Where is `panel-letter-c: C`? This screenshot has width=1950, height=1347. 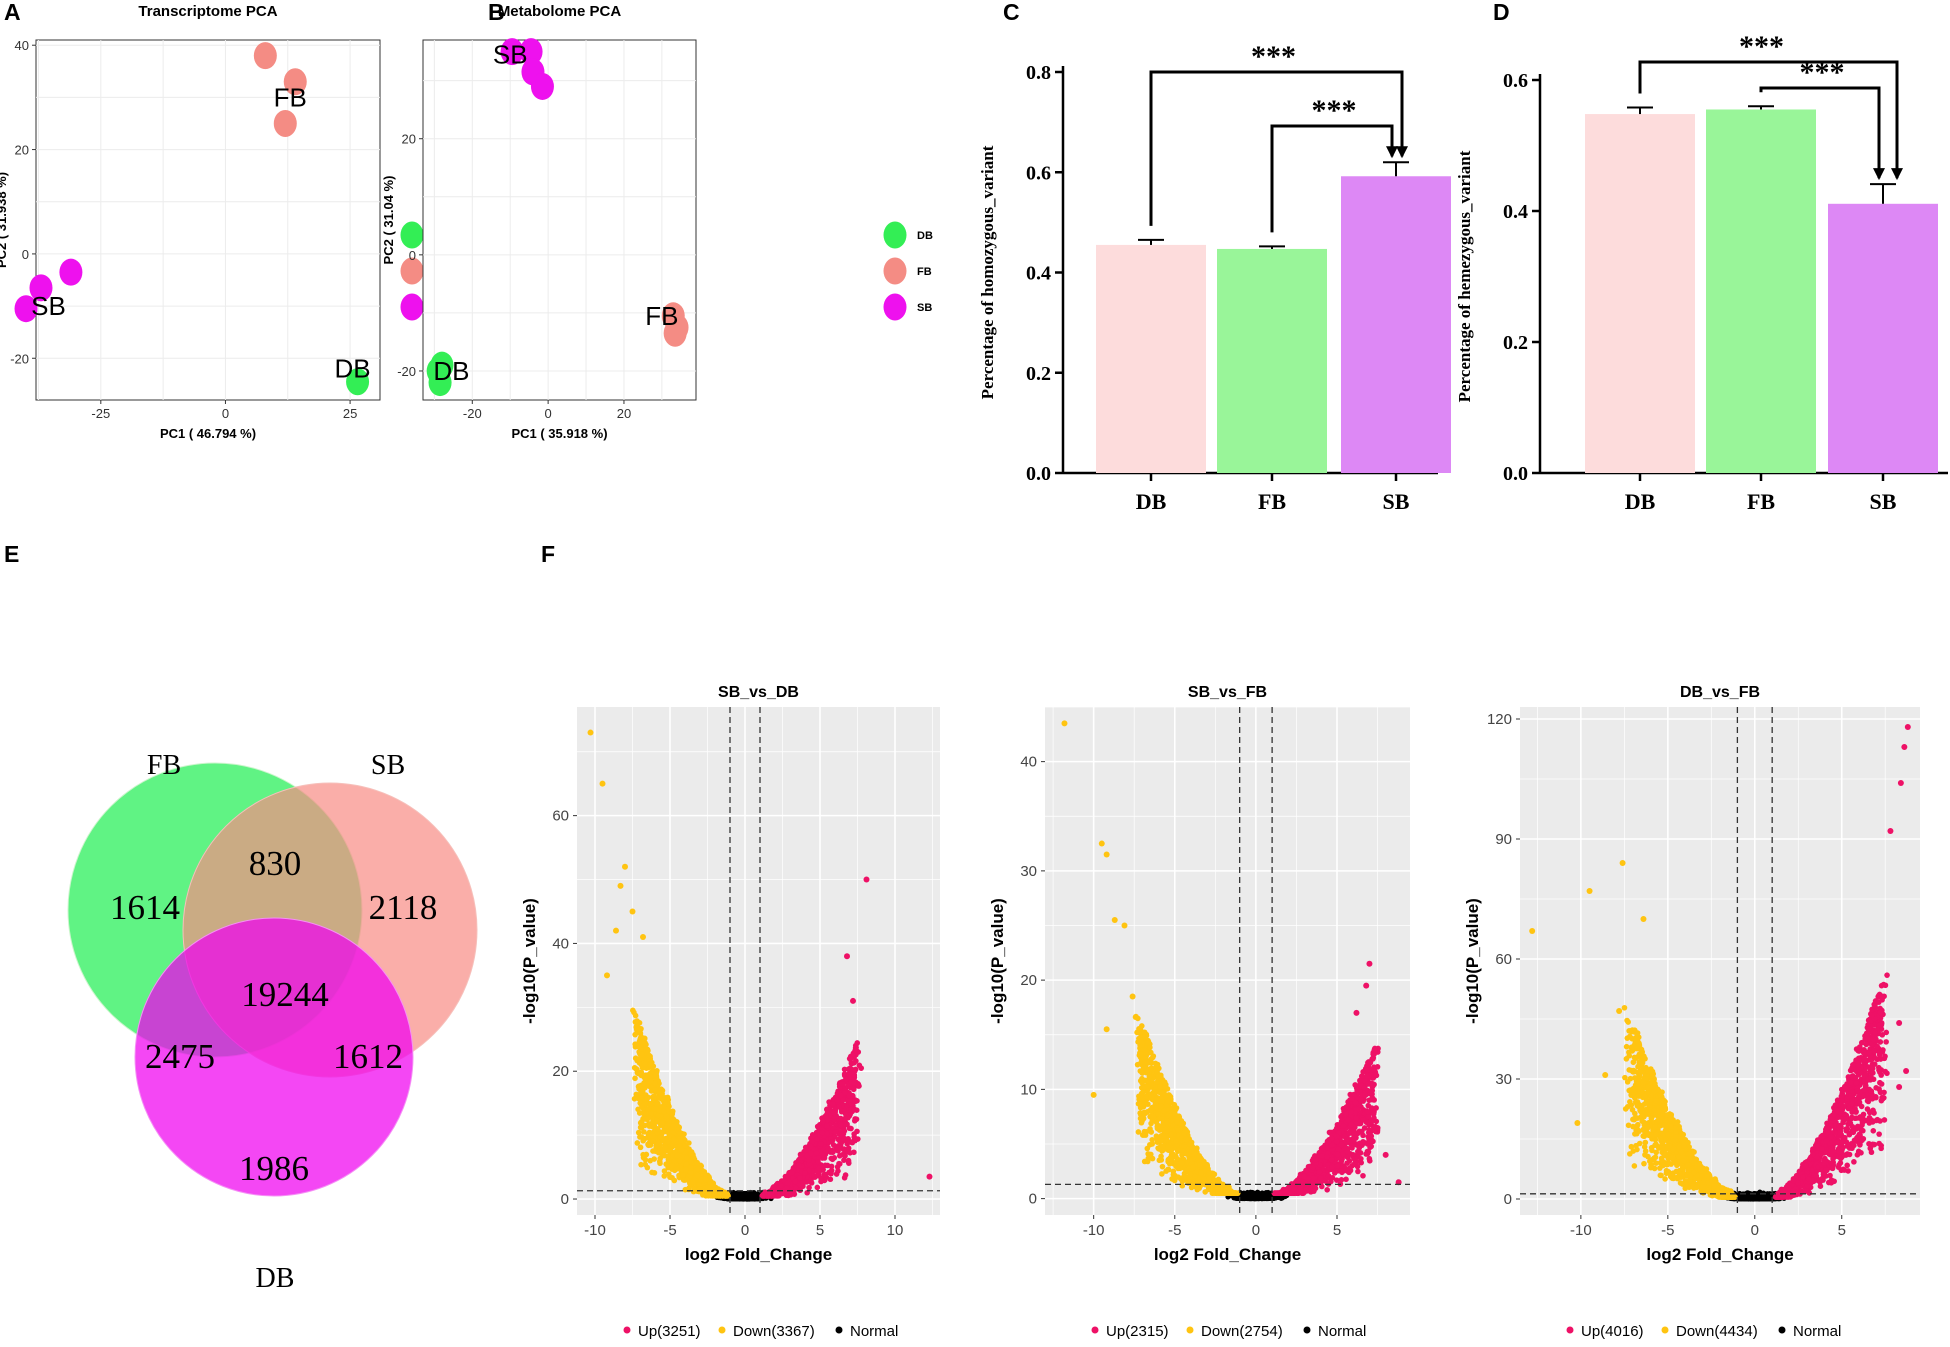 panel-letter-c: C is located at coordinates (1011, 12).